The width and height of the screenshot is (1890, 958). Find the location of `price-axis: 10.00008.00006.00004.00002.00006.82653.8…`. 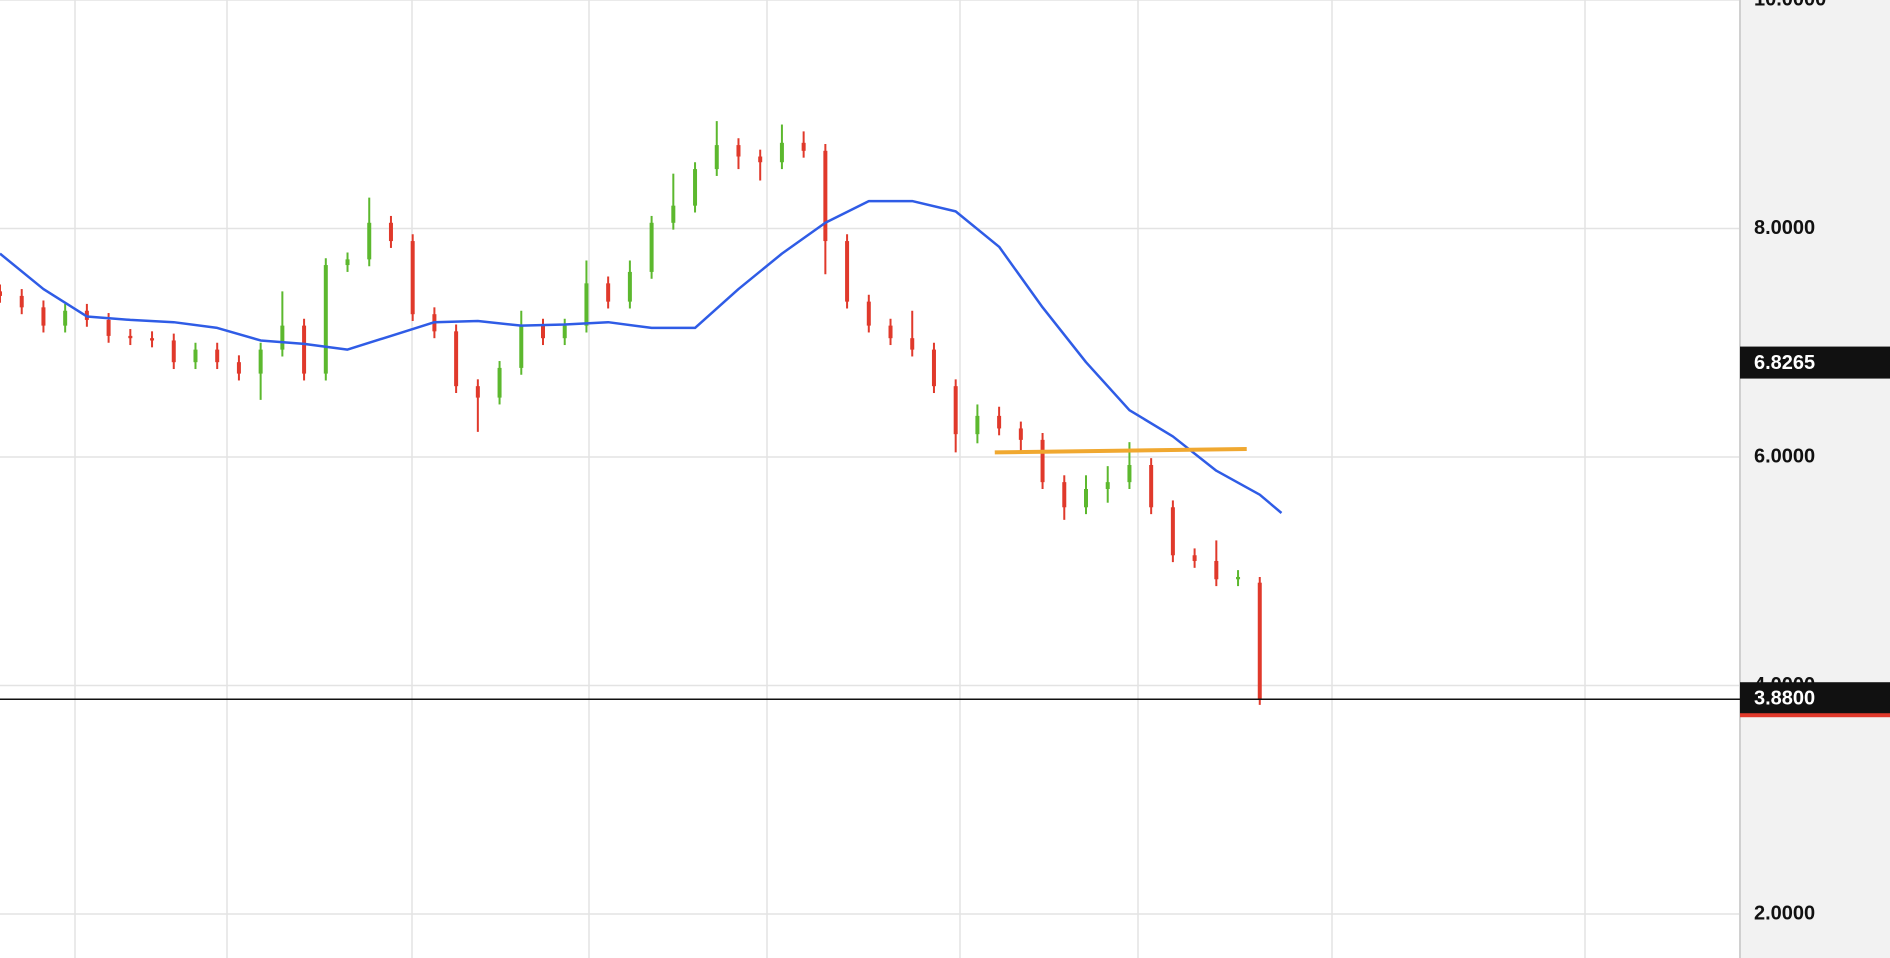

price-axis: 10.00008.00006.00004.00002.00006.82653.8… is located at coordinates (1815, 462).